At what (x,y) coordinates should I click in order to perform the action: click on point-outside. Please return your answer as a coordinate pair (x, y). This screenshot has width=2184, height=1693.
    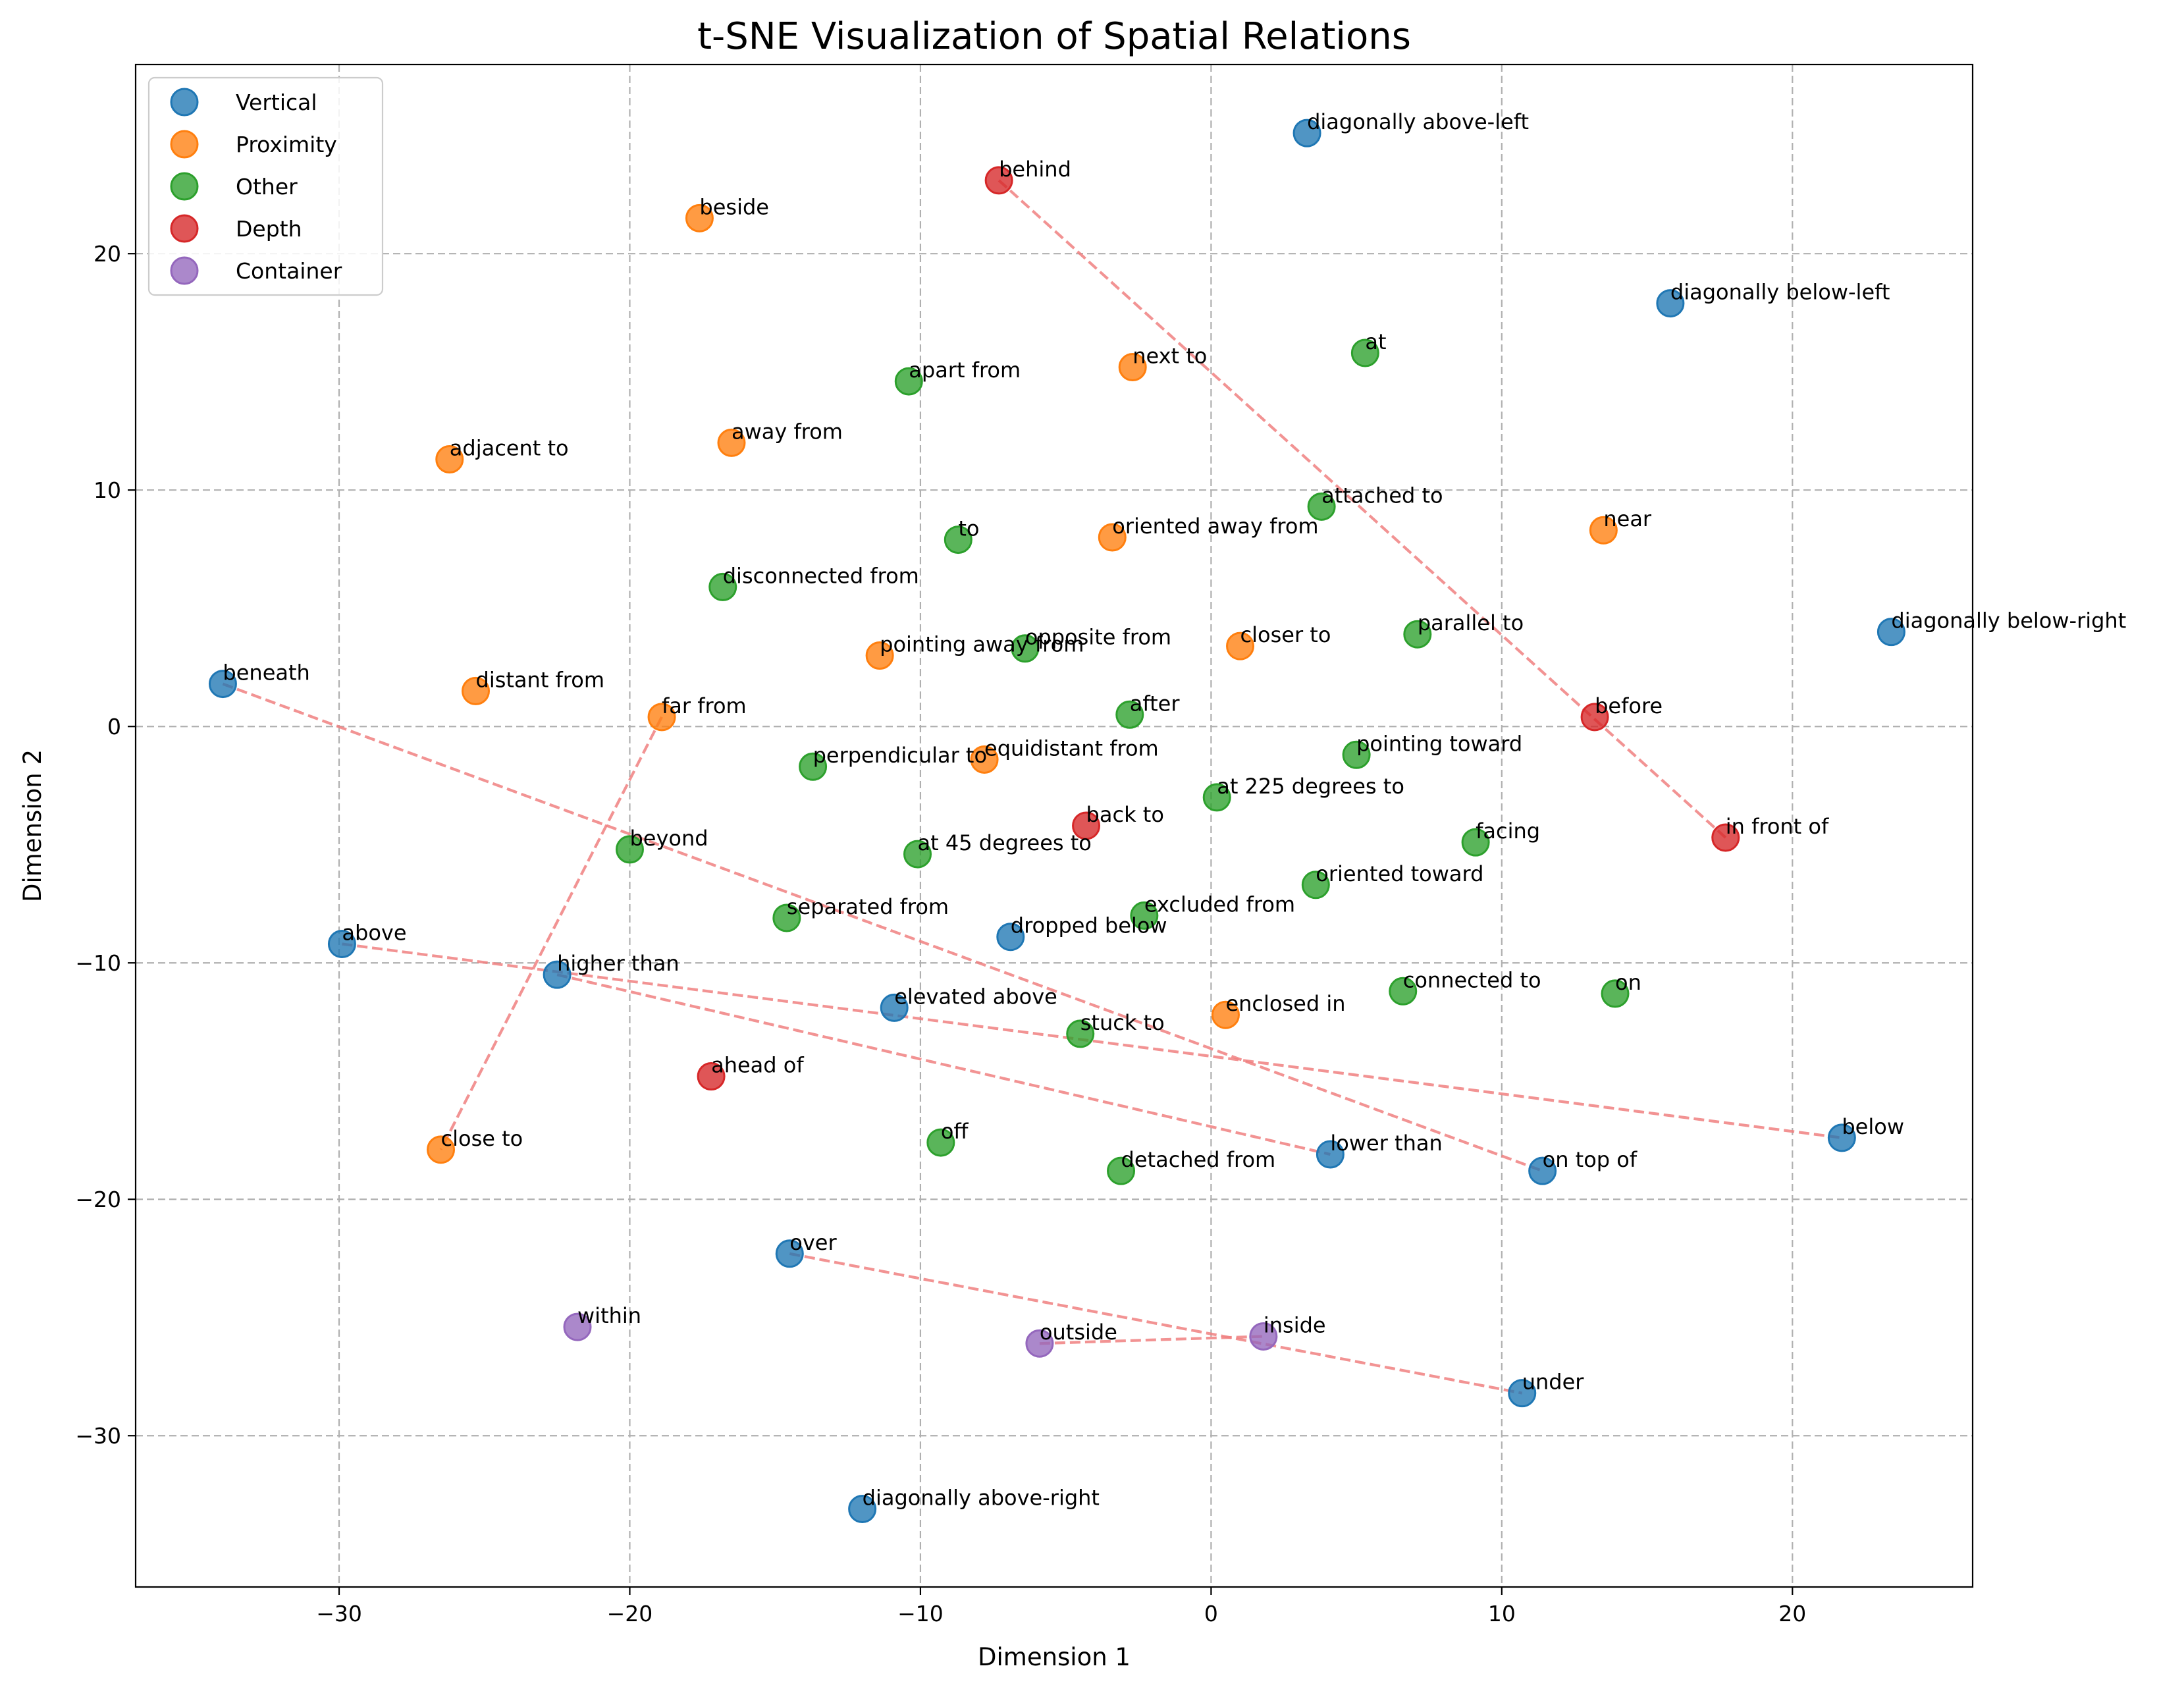
    Looking at the image, I should click on (1039, 1343).